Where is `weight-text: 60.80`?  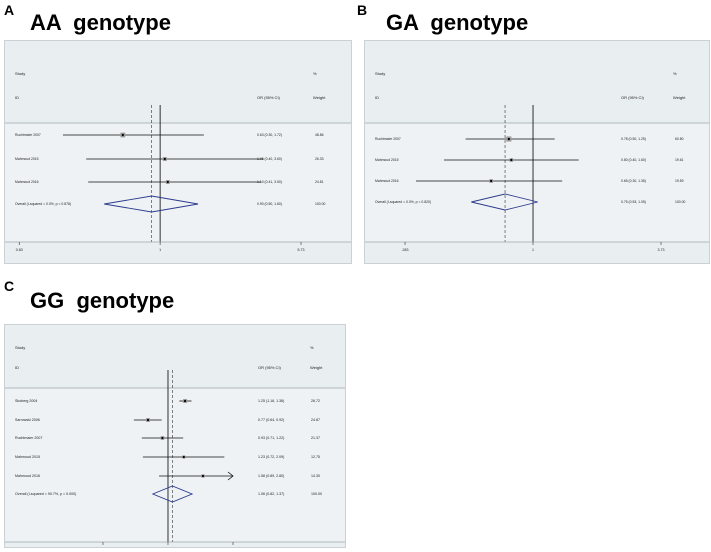
weight-text: 60.80 is located at coordinates (679, 139).